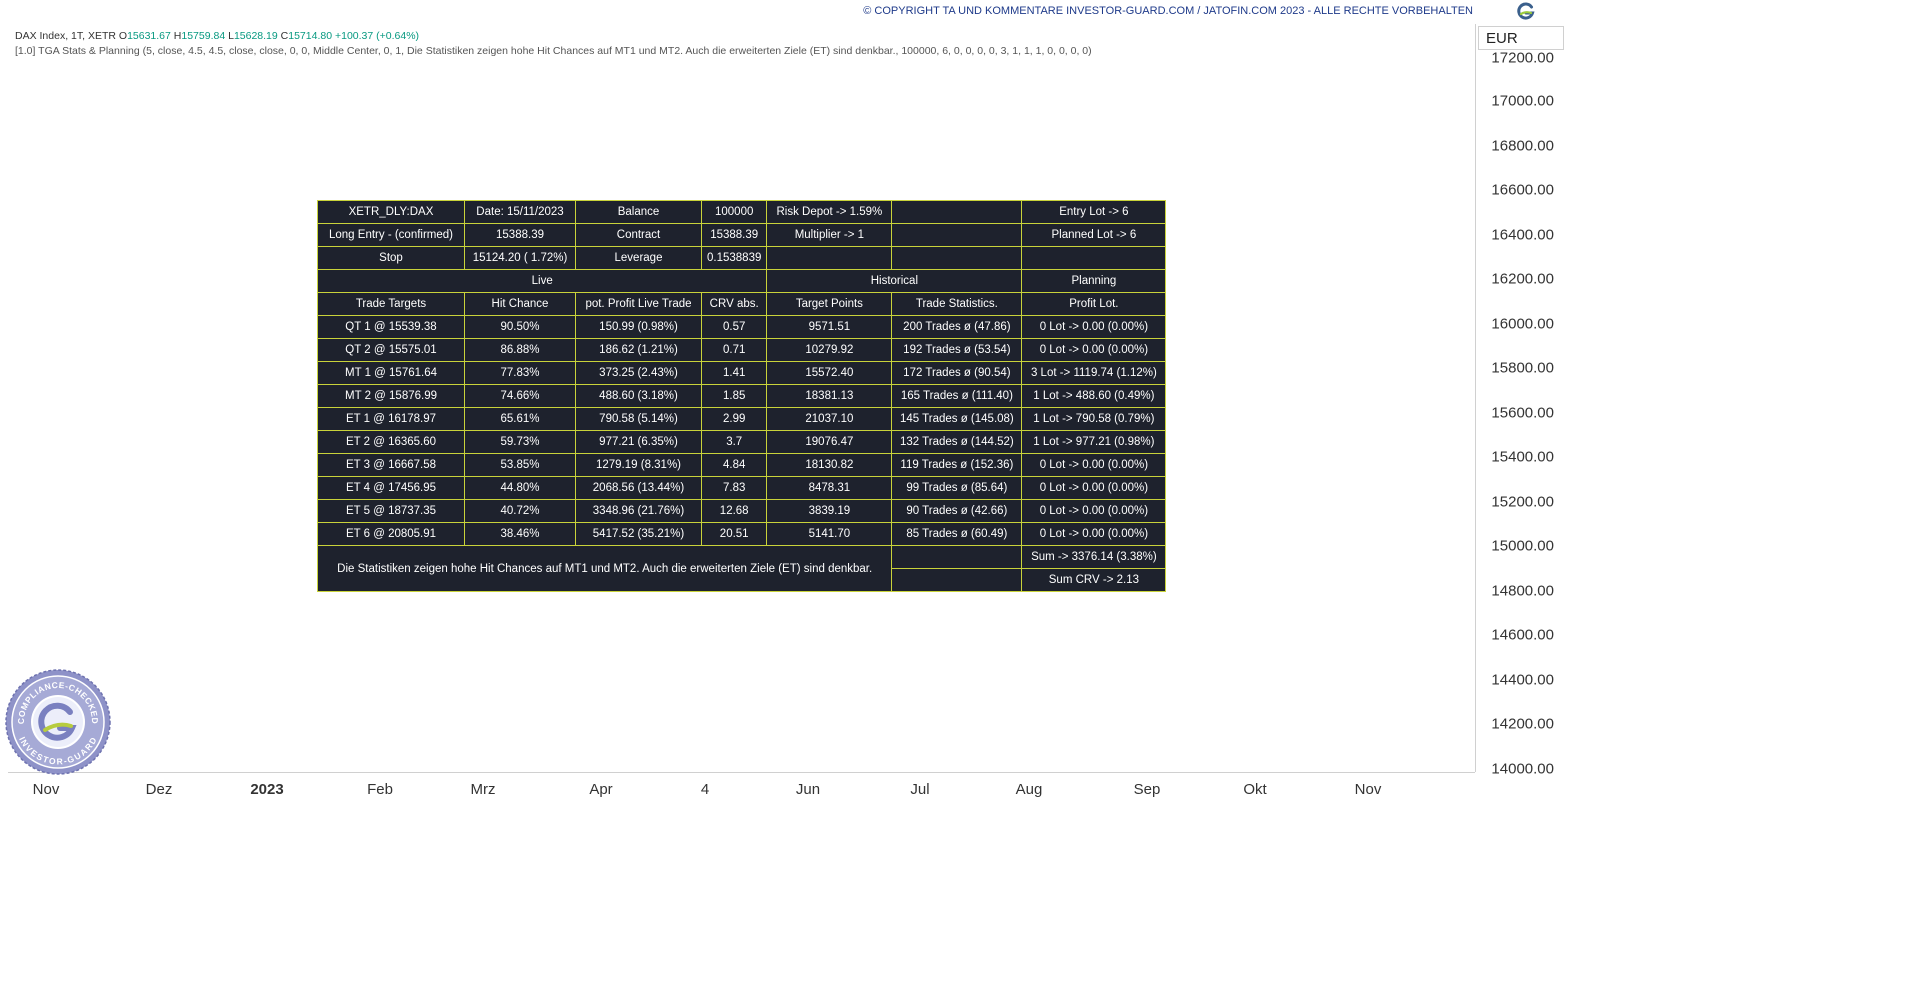  What do you see at coordinates (1094, 212) in the screenshot?
I see `table-cell: Entry Lot -> 6` at bounding box center [1094, 212].